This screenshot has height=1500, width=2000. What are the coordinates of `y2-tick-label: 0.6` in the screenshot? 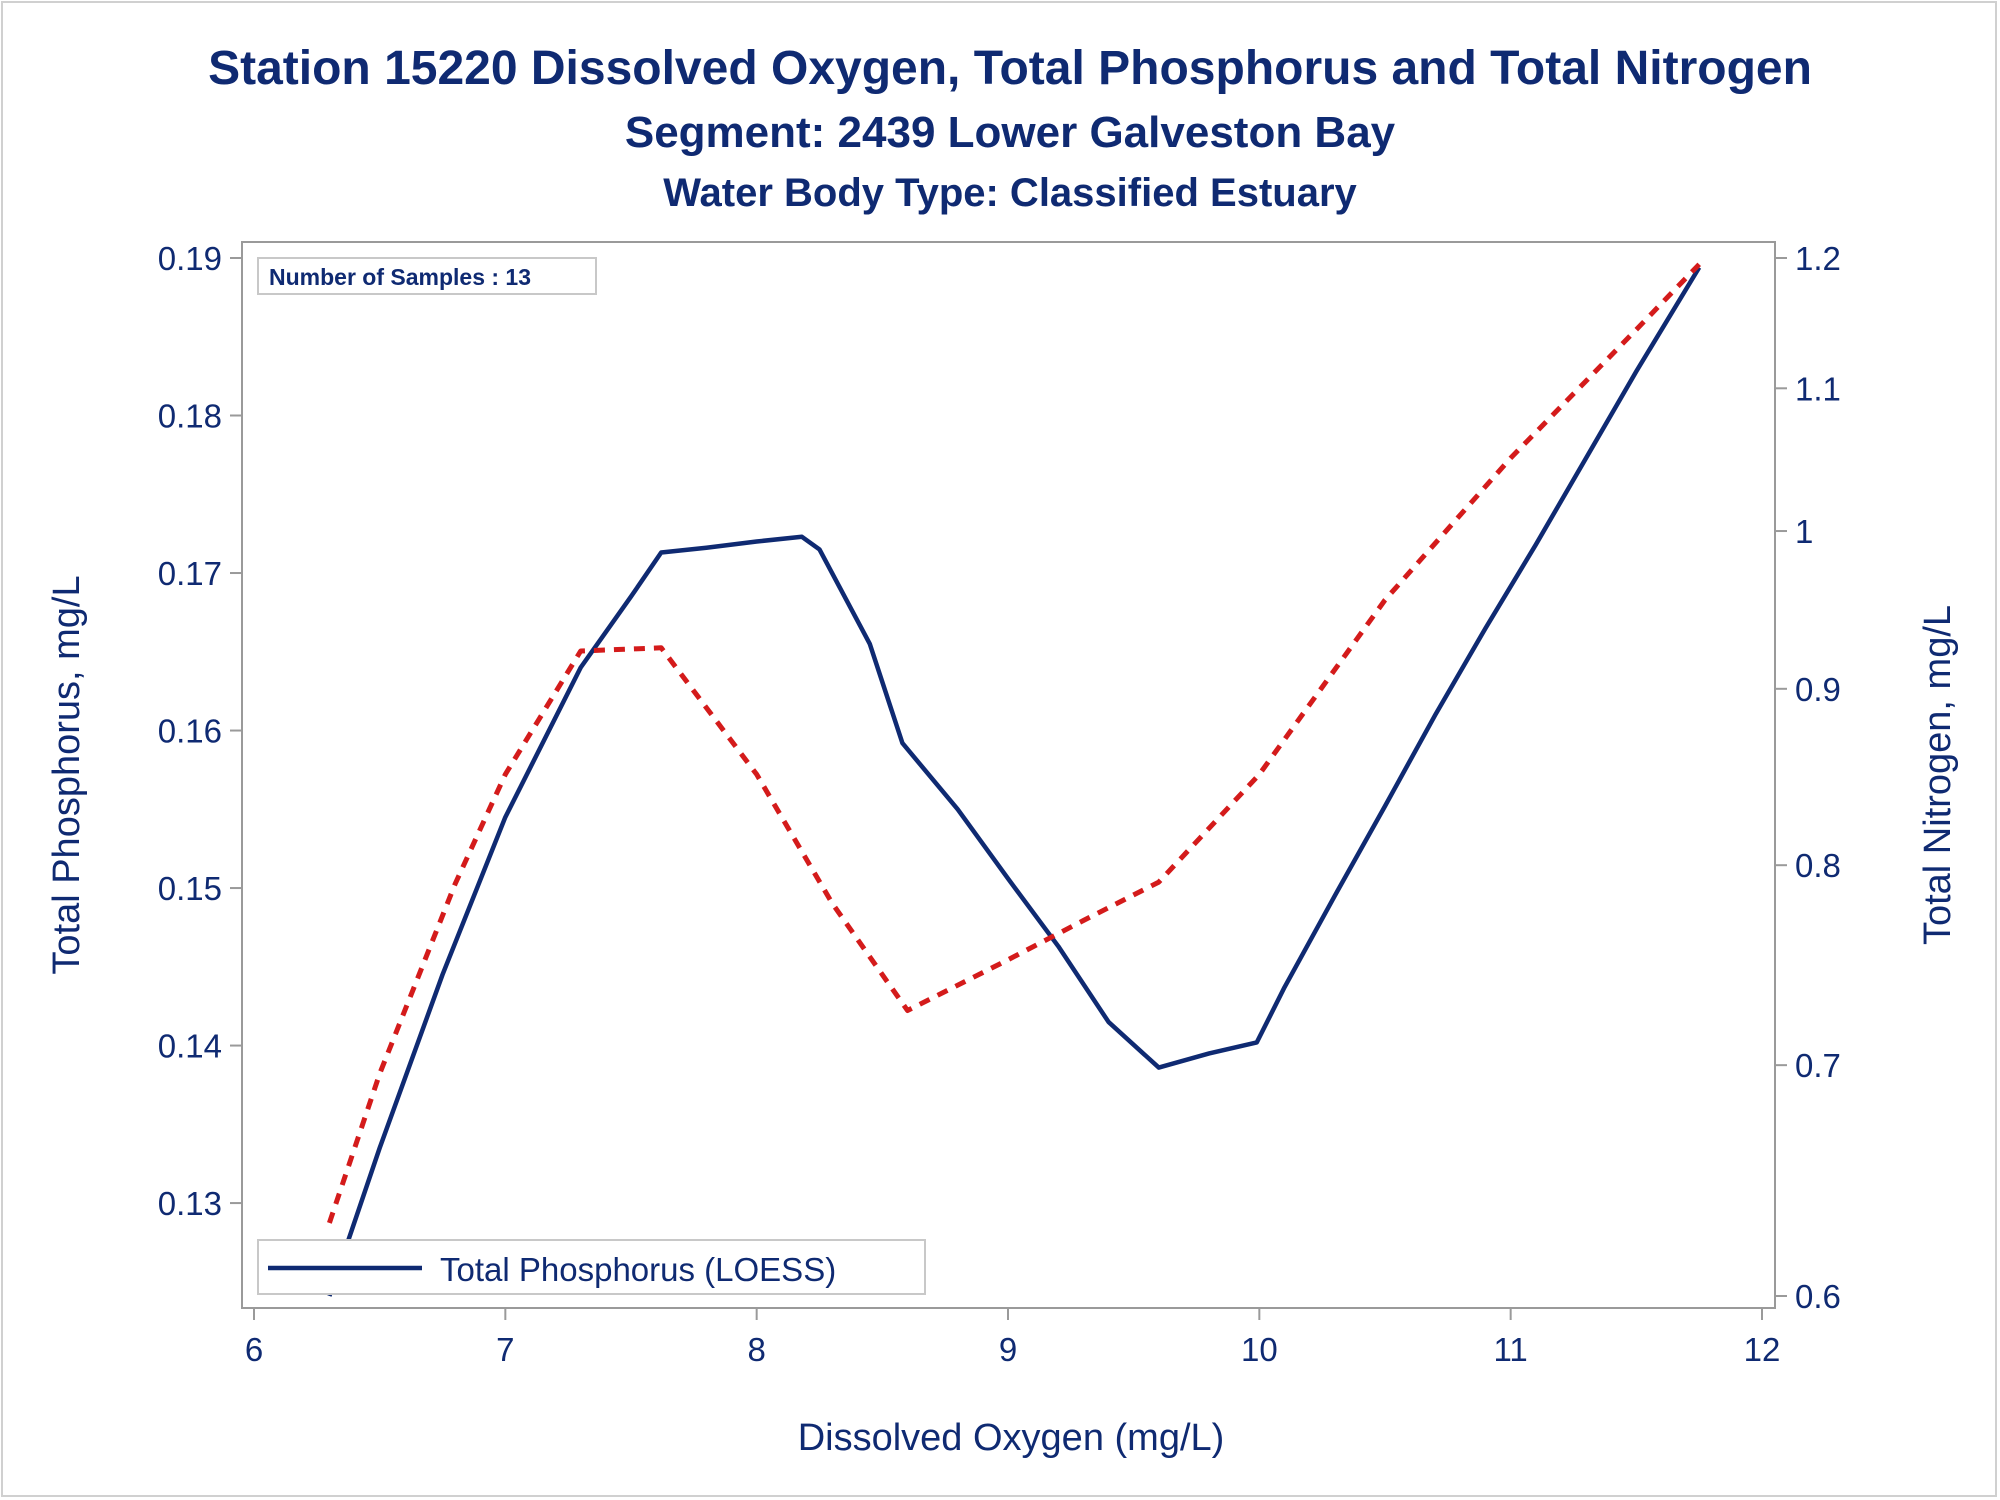 It's located at (1818, 1296).